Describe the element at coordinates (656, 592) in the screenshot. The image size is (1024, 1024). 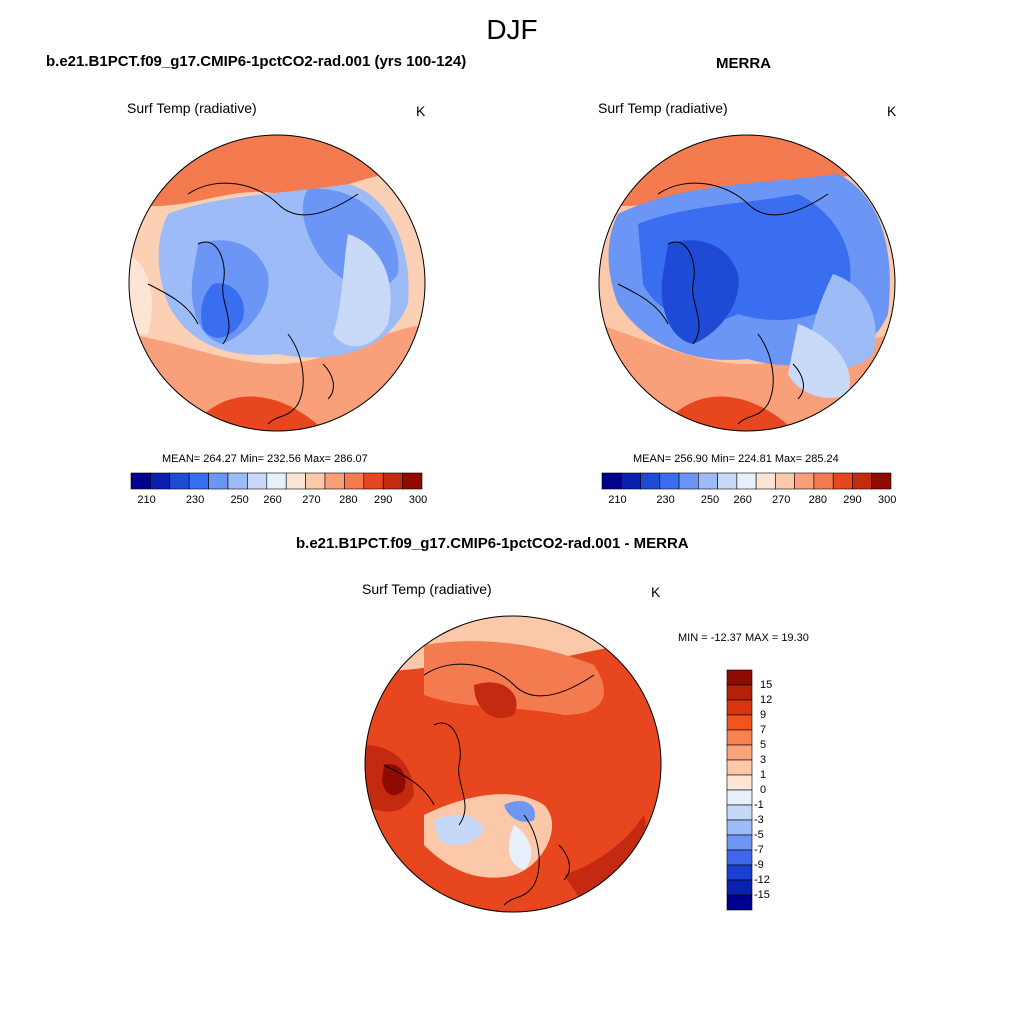
I see `diff-units-label: K` at that location.